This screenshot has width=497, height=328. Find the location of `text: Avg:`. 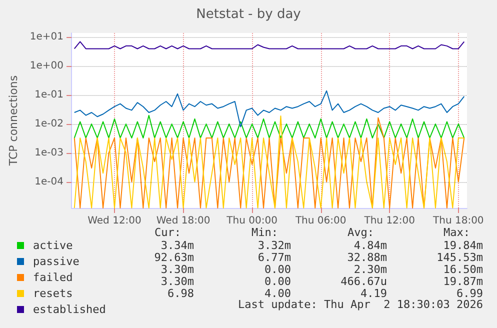

text: Avg: is located at coordinates (361, 232).